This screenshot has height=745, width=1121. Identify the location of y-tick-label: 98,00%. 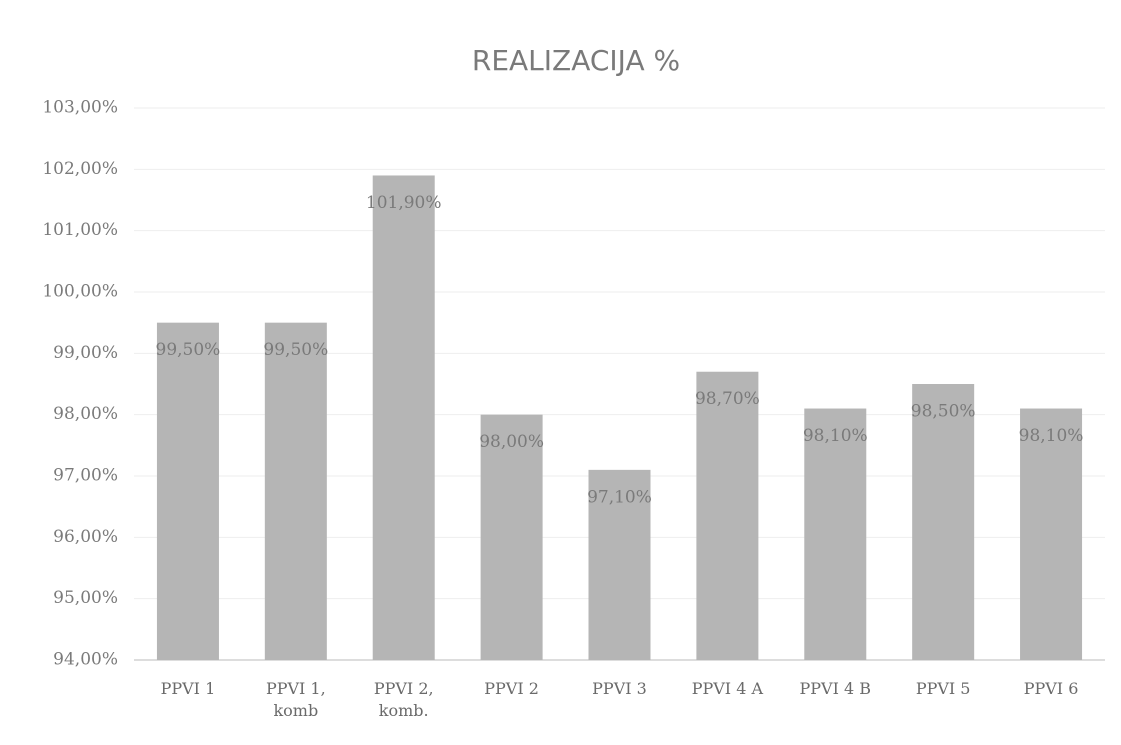
(85, 414).